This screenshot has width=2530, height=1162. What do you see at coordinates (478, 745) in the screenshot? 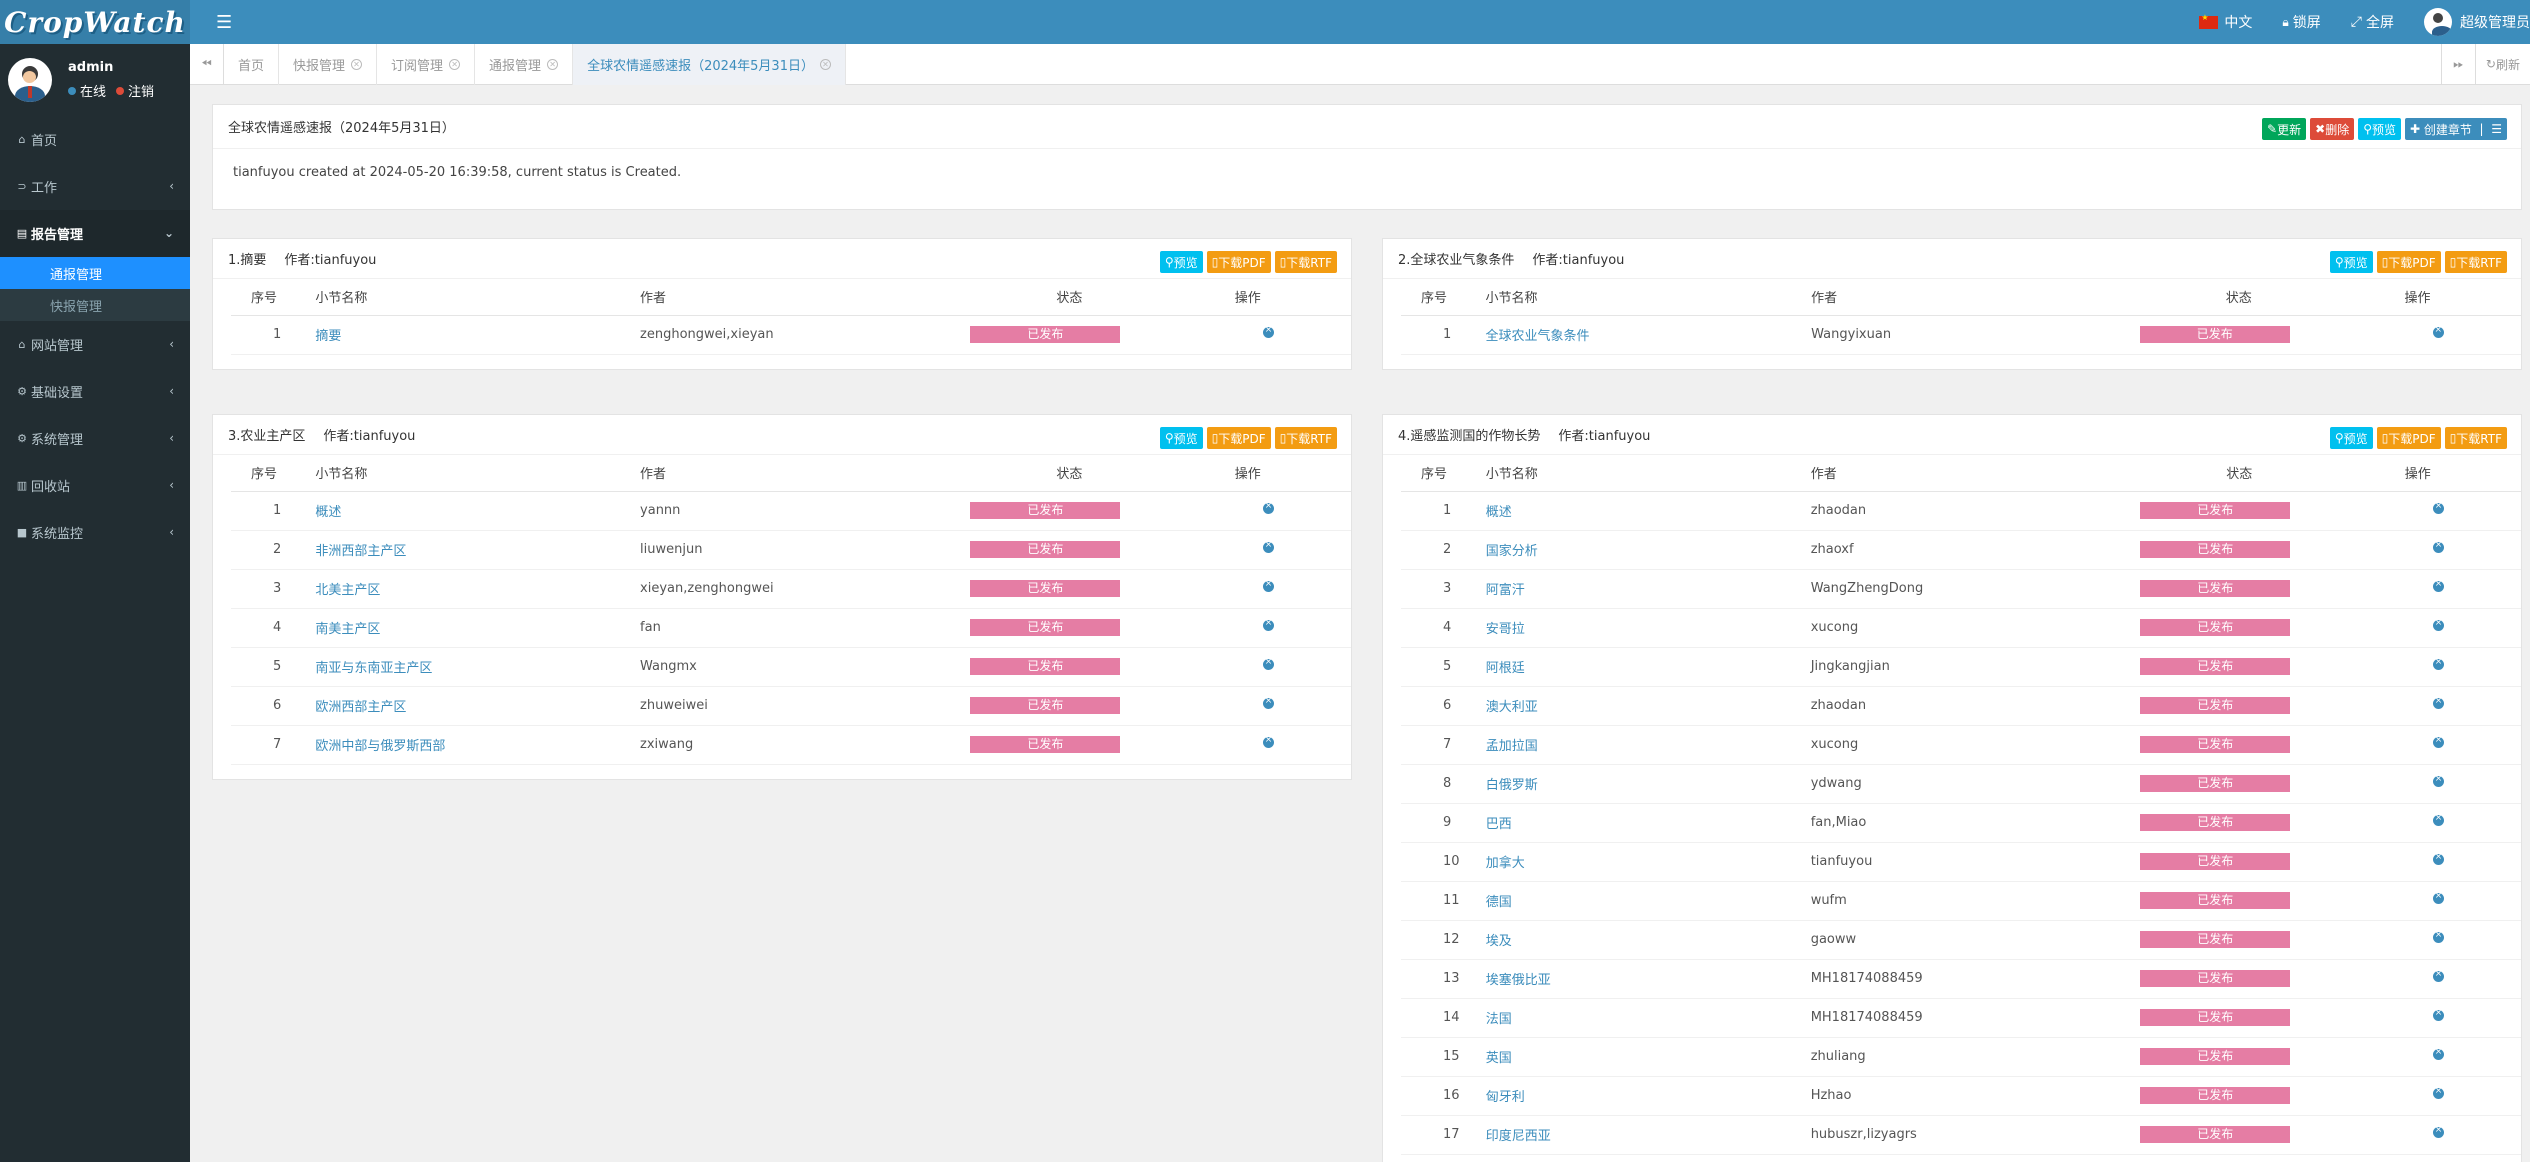
I see `section-name-link: 欧洲中部与俄罗斯西部` at bounding box center [478, 745].